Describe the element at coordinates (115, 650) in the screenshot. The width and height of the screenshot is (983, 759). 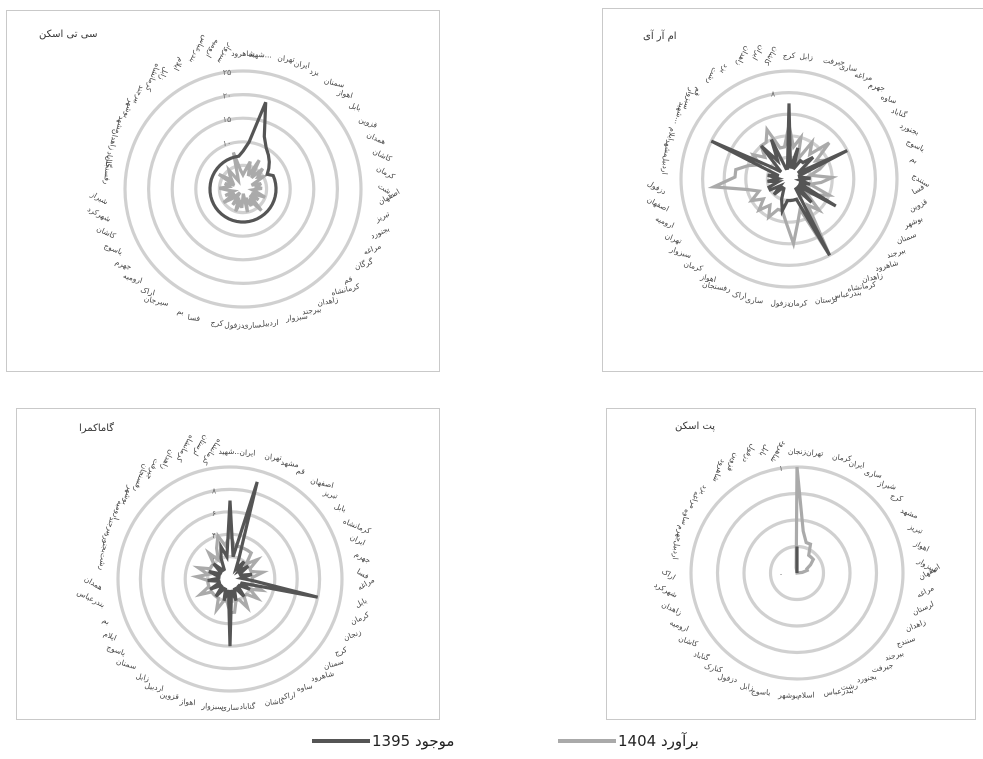
I see `category-label: یاسوج` at that location.